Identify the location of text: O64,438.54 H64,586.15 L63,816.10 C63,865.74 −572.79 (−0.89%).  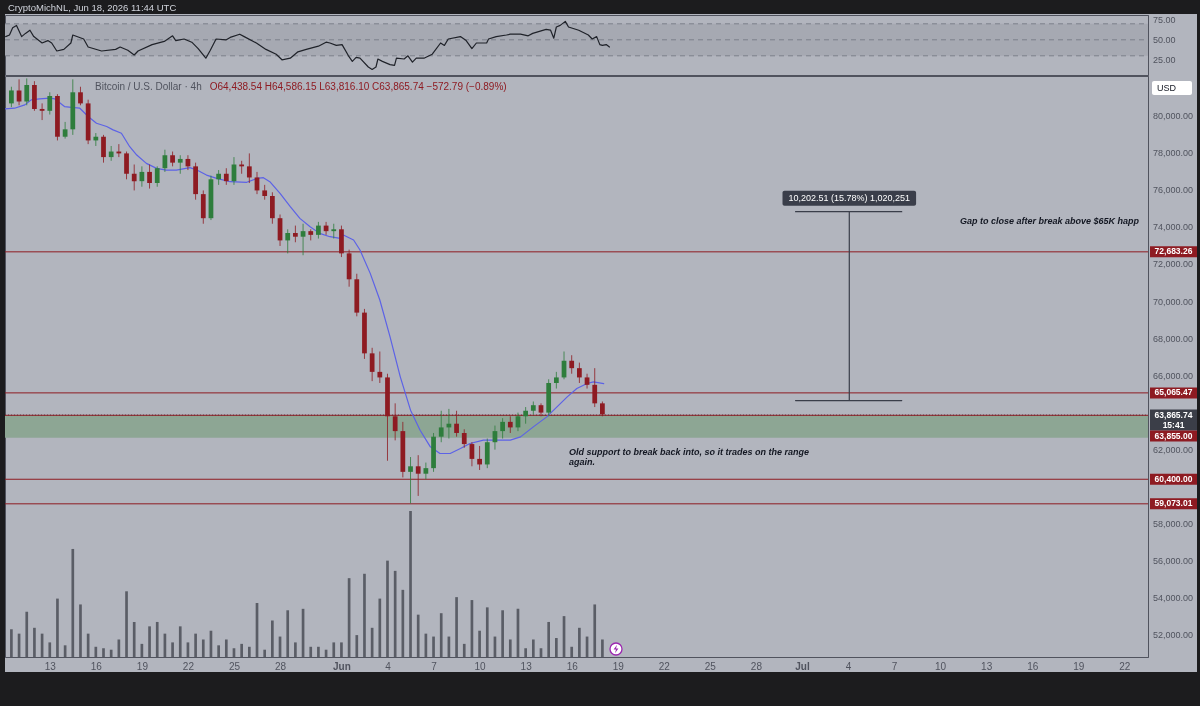
(358, 86).